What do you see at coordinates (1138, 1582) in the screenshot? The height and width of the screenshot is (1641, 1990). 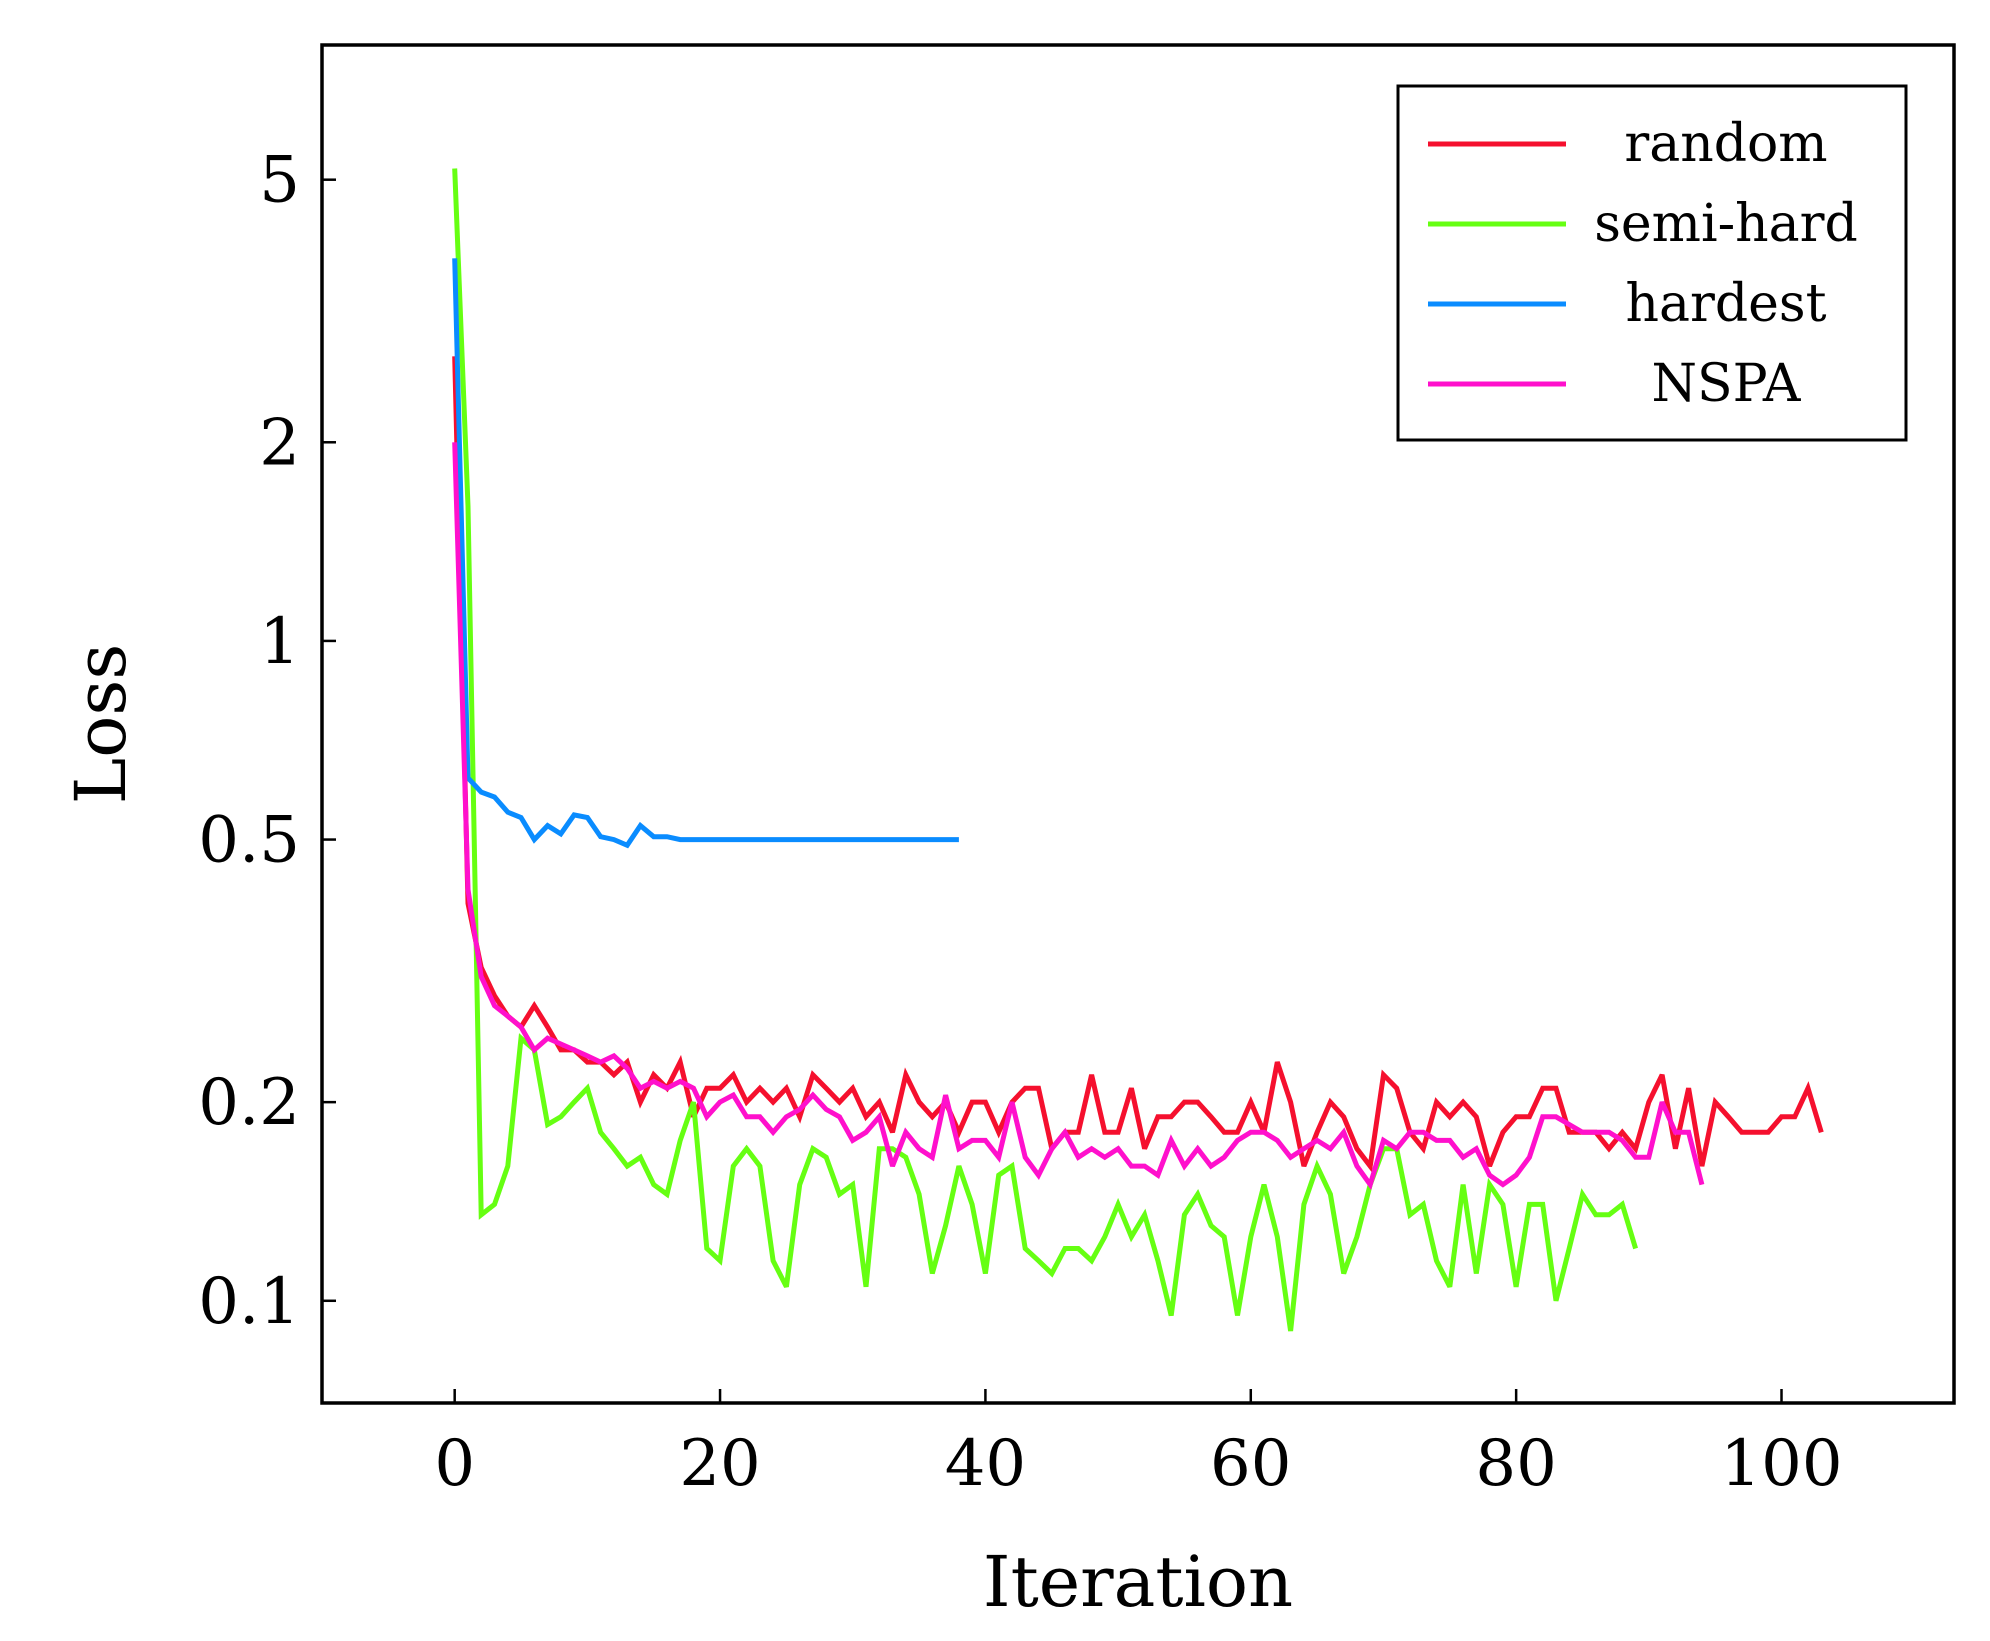 I see `x-axis-title: Iteration` at bounding box center [1138, 1582].